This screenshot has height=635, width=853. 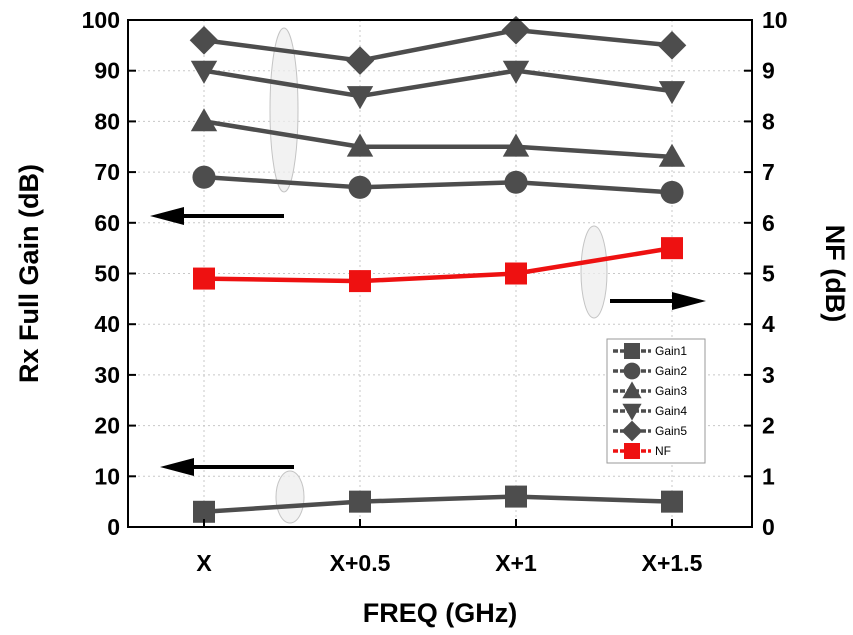 I want to click on y-tick-label-right: 0, so click(x=768, y=527).